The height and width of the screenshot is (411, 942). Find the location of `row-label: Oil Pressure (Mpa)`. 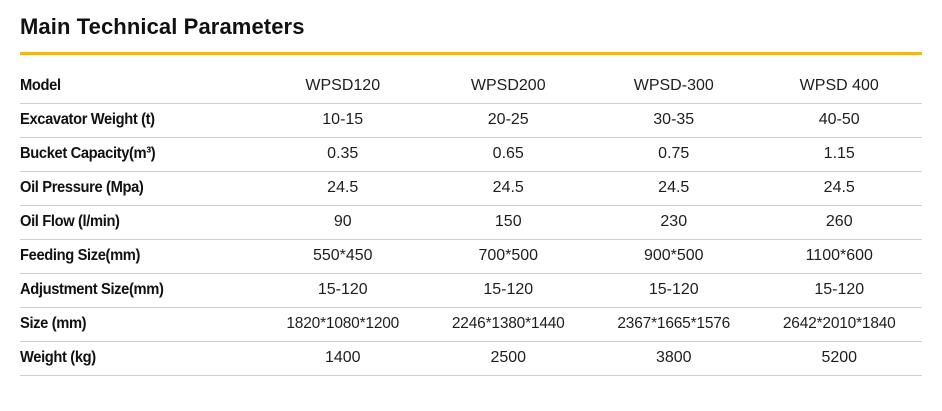

row-label: Oil Pressure (Mpa) is located at coordinates (82, 187).